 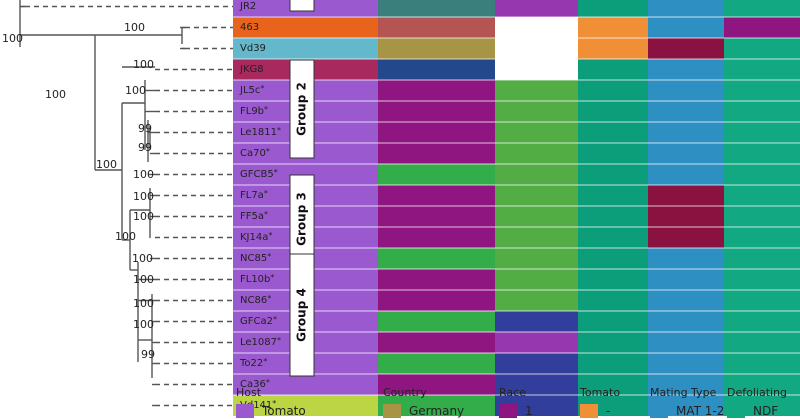 I want to click on cell-463-country, so click(x=436, y=27).